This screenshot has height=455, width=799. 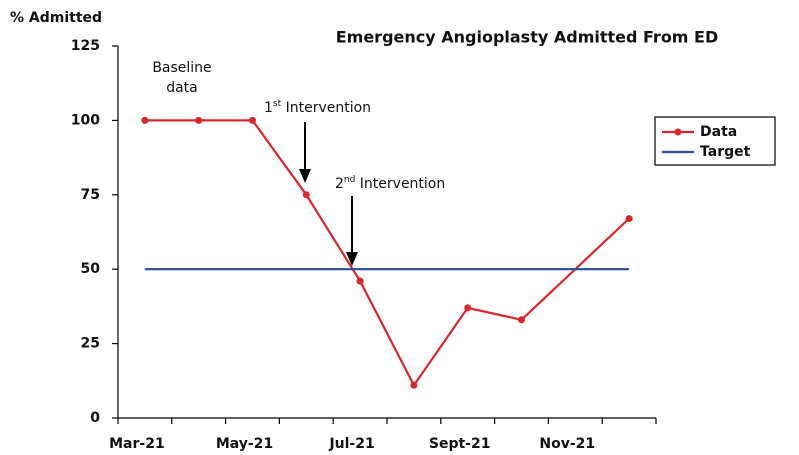 What do you see at coordinates (90, 195) in the screenshot?
I see `y-tick-label: 75` at bounding box center [90, 195].